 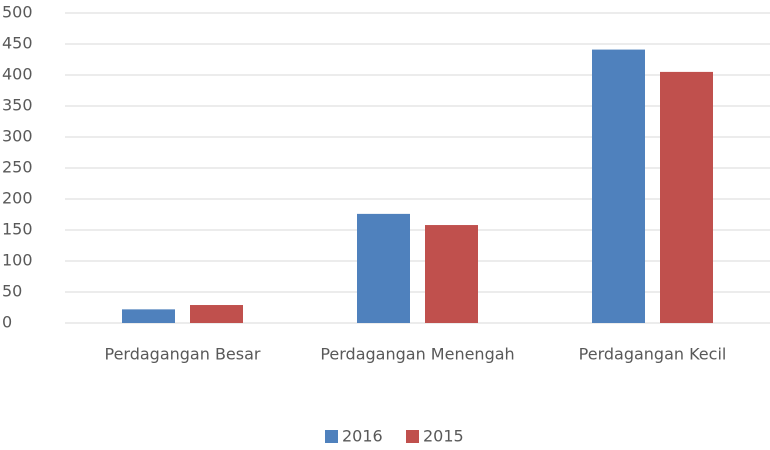 What do you see at coordinates (417, 354) in the screenshot?
I see `x-tick-label: Perdagangan Menengah` at bounding box center [417, 354].